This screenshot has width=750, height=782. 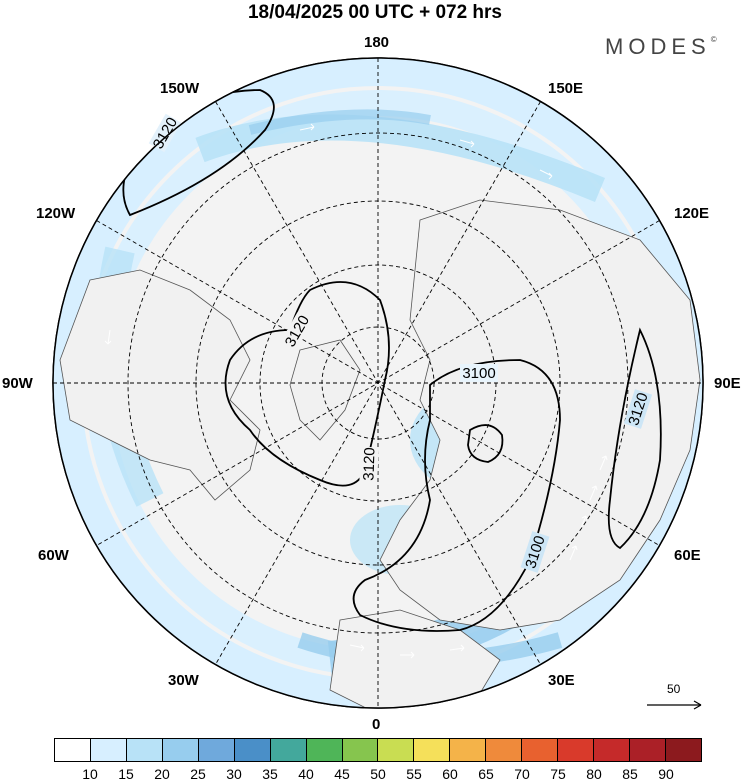 I want to click on jet-streak-pacific-core, so click(x=339, y=122).